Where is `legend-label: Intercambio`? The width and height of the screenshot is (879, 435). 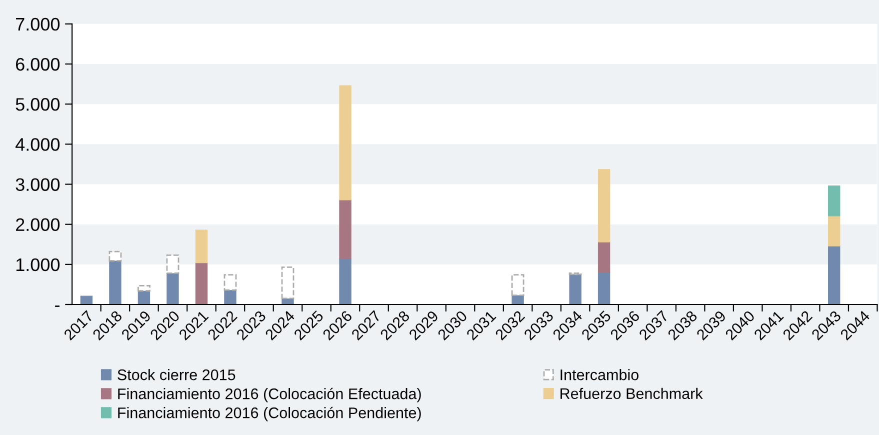 legend-label: Intercambio is located at coordinates (599, 374).